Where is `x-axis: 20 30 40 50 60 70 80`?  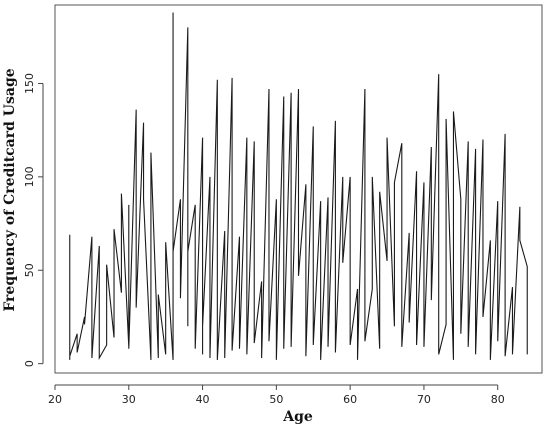 x-axis: 20 30 40 50 60 70 80 is located at coordinates (276, 395).